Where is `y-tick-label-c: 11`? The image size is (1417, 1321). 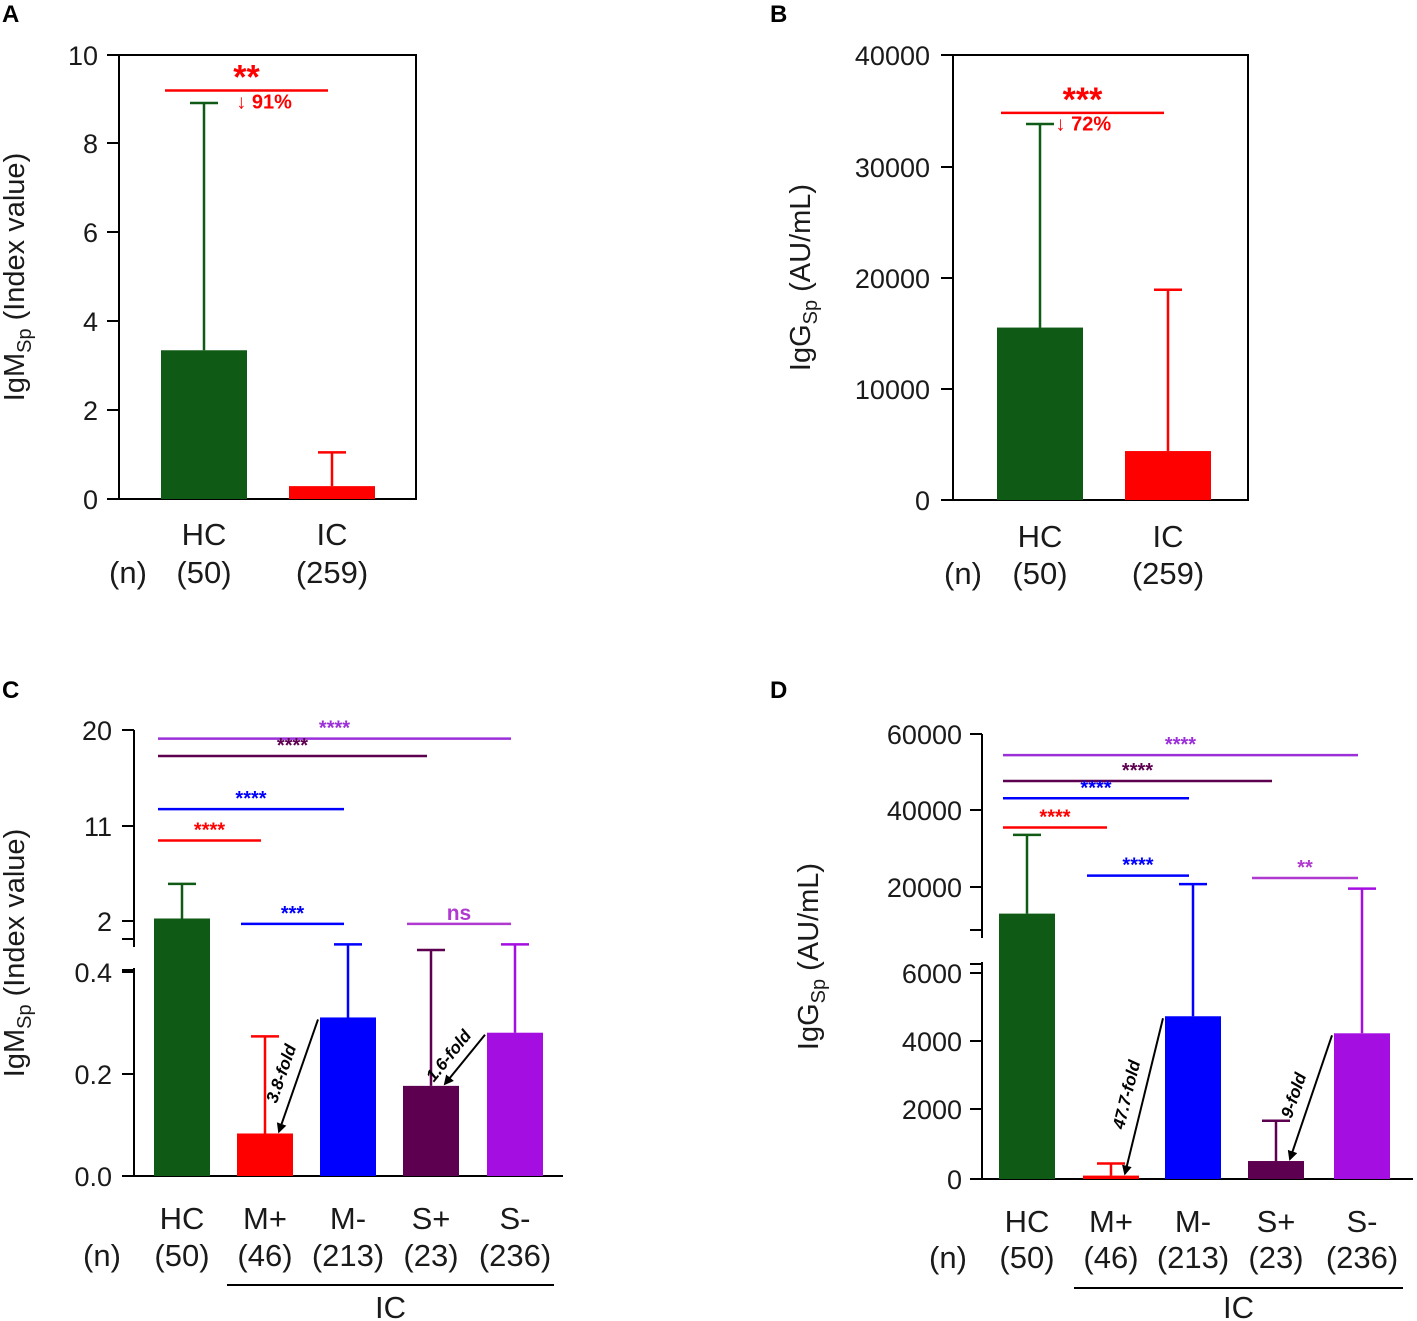 y-tick-label-c: 11 is located at coordinates (98, 827).